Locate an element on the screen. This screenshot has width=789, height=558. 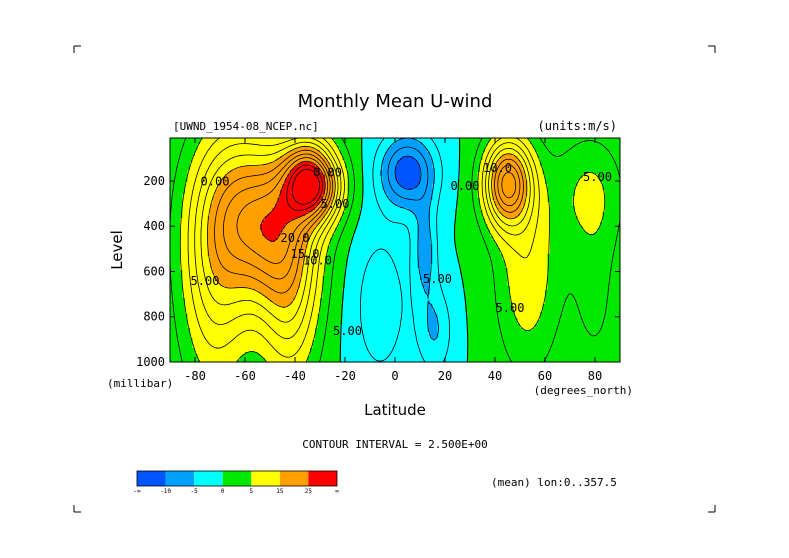
dataset-label: [UWND_1954-08_NCEP.nc] is located at coordinates (246, 126).